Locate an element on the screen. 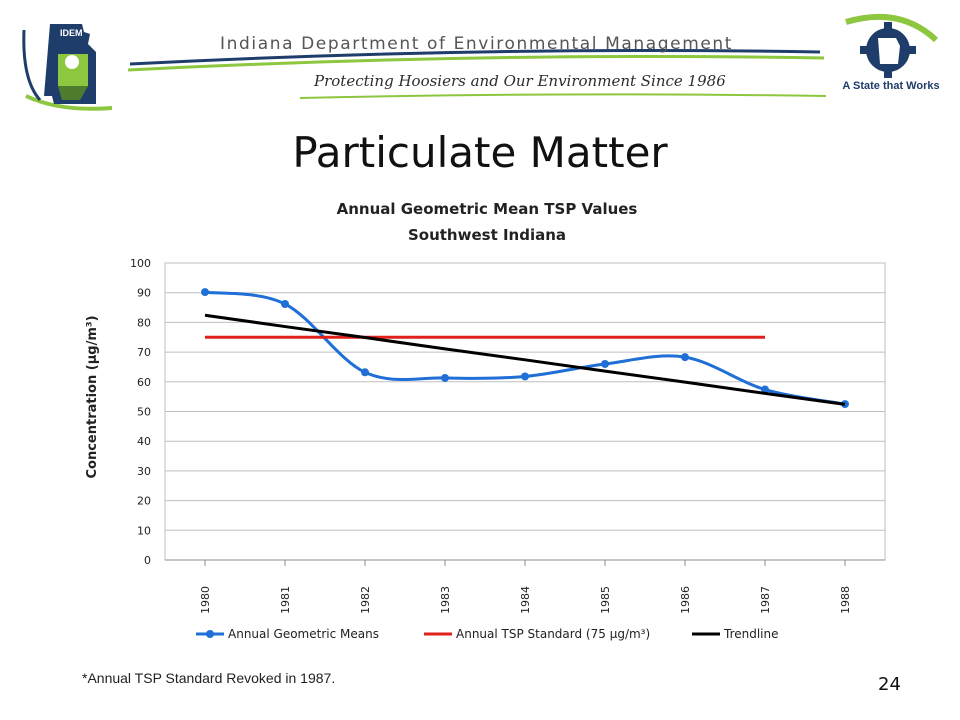 Image resolution: width=960 pixels, height=720 pixels. page-number: 24 is located at coordinates (889, 684).